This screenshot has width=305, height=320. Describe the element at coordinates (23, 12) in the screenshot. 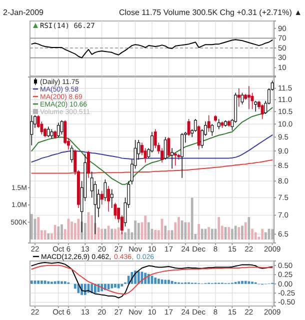

I see `chart-title: 2-Jan-2009` at that location.